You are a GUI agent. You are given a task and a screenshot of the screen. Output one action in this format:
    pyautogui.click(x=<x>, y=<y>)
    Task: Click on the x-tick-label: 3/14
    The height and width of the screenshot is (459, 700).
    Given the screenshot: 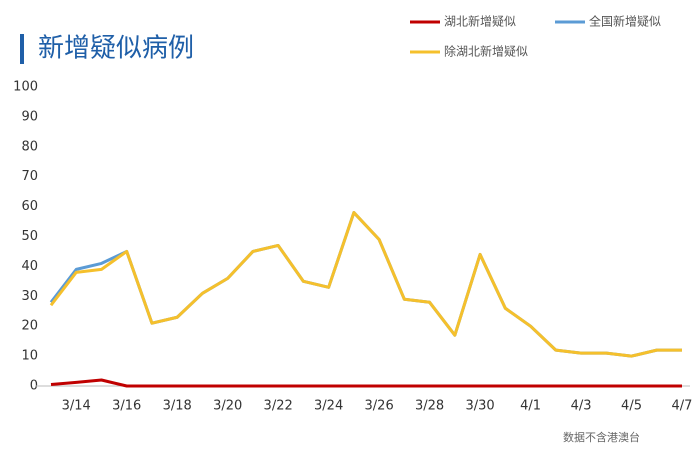 What is the action you would take?
    pyautogui.click(x=76, y=406)
    